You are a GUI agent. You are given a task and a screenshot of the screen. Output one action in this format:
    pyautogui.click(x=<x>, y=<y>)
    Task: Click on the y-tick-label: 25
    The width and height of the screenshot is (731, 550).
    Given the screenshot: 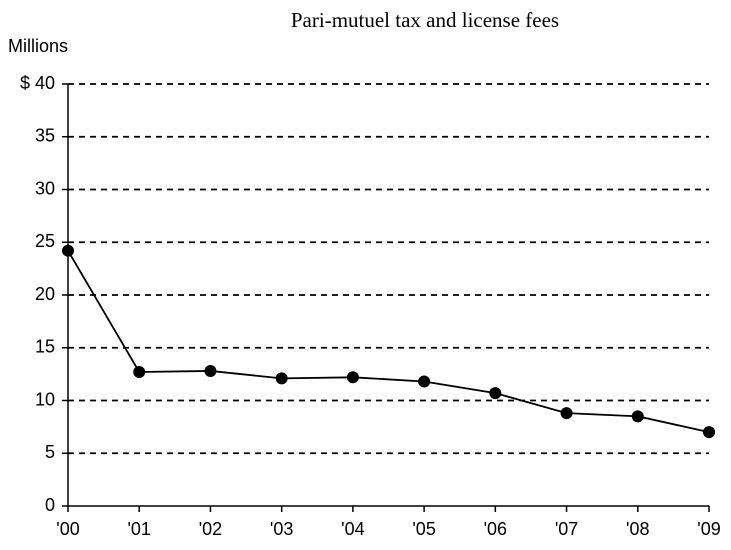 What is the action you would take?
    pyautogui.click(x=45, y=241)
    